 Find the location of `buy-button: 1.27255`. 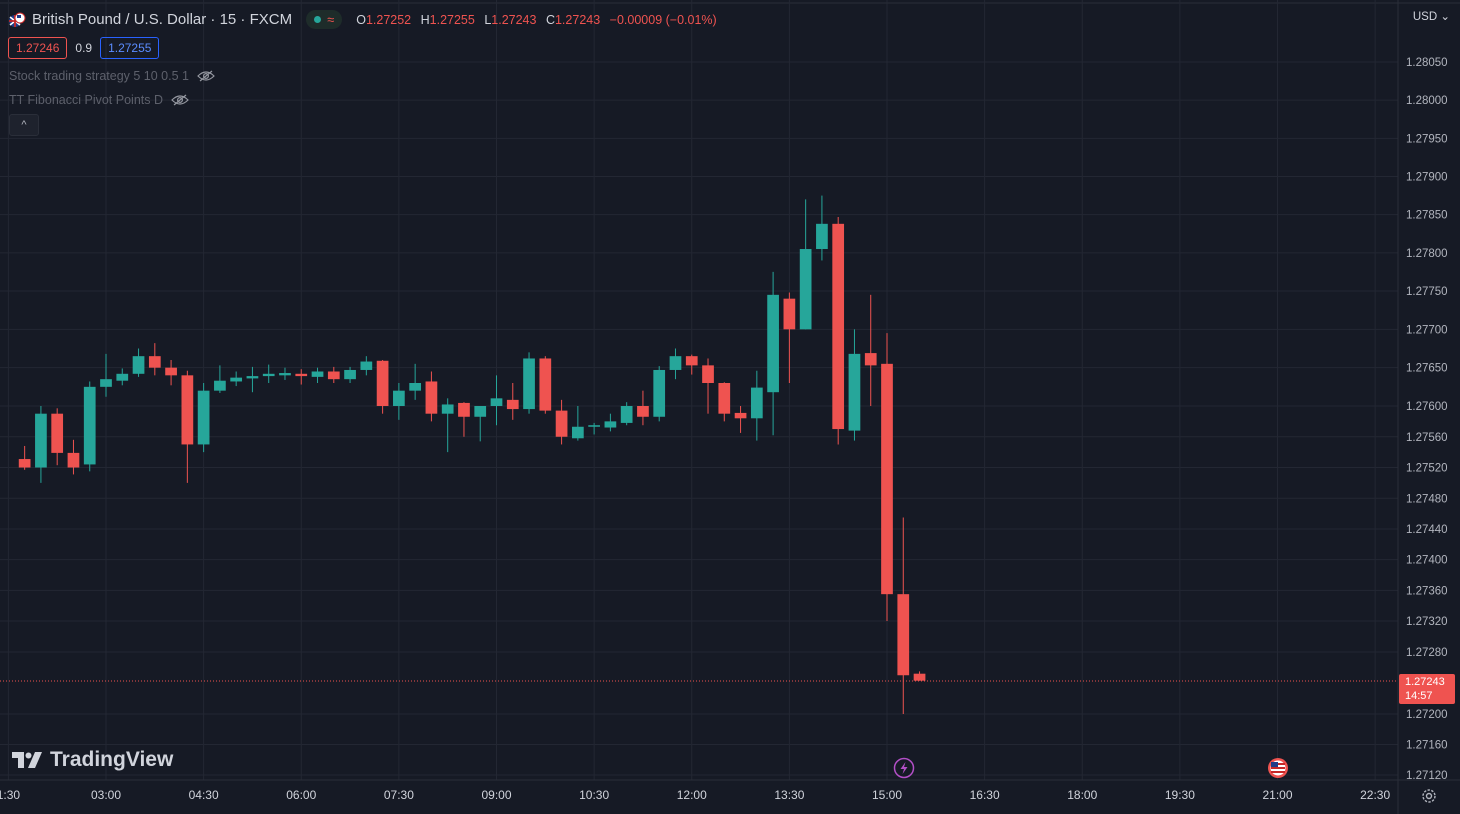

buy-button: 1.27255 is located at coordinates (130, 48).